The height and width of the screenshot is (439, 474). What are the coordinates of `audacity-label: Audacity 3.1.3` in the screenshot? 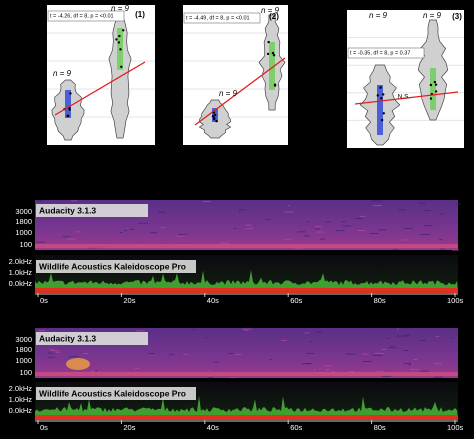 It's located at (67, 338).